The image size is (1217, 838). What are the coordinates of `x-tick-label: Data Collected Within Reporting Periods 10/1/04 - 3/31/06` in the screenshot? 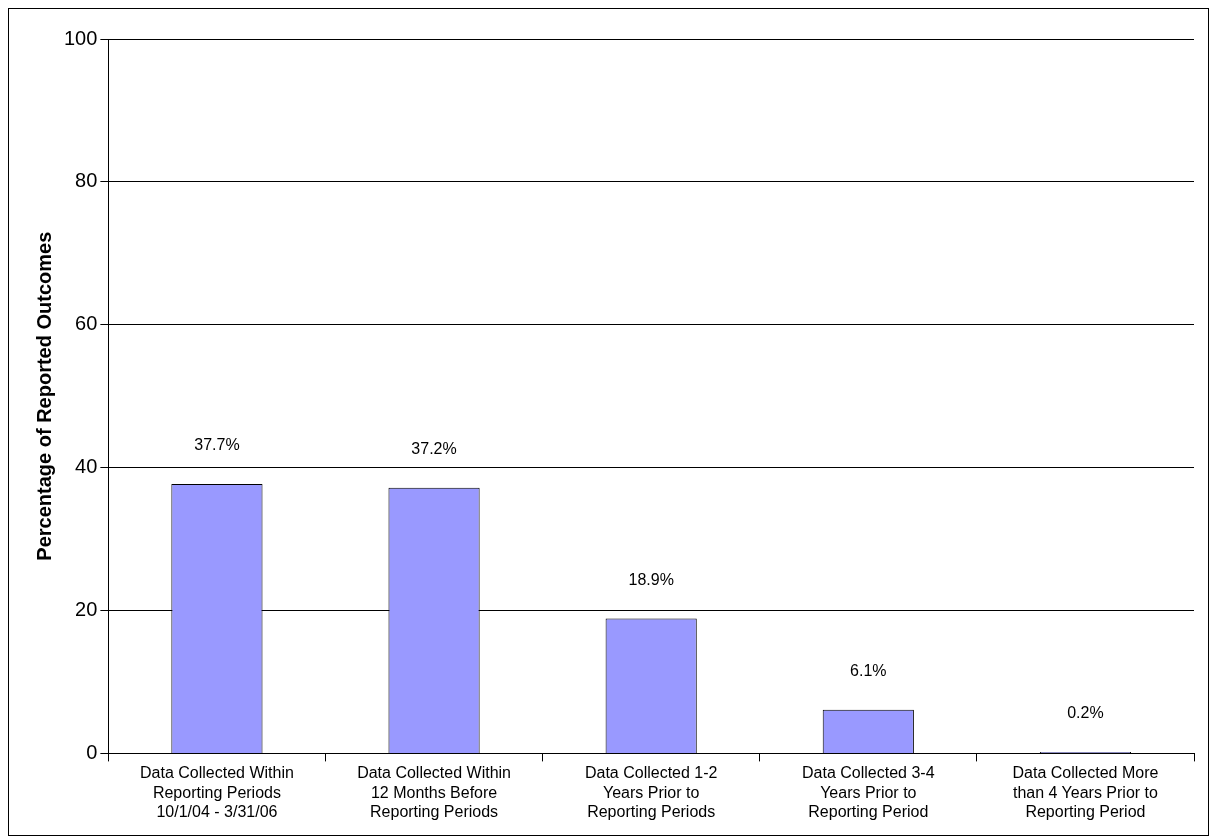 It's located at (217, 792).